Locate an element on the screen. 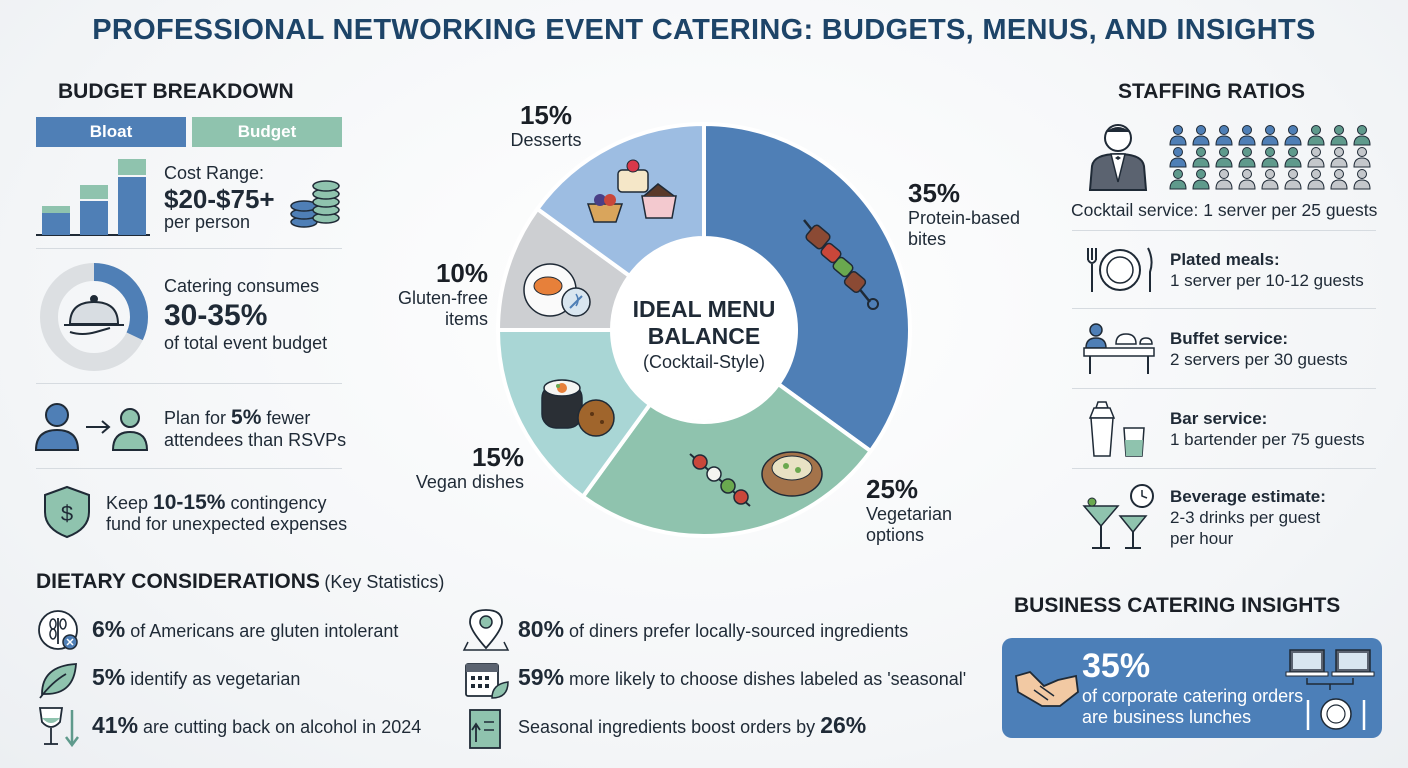 Image resolution: width=1408 pixels, height=768 pixels. insights-line1: of corporate catering orders is located at coordinates (1193, 696).